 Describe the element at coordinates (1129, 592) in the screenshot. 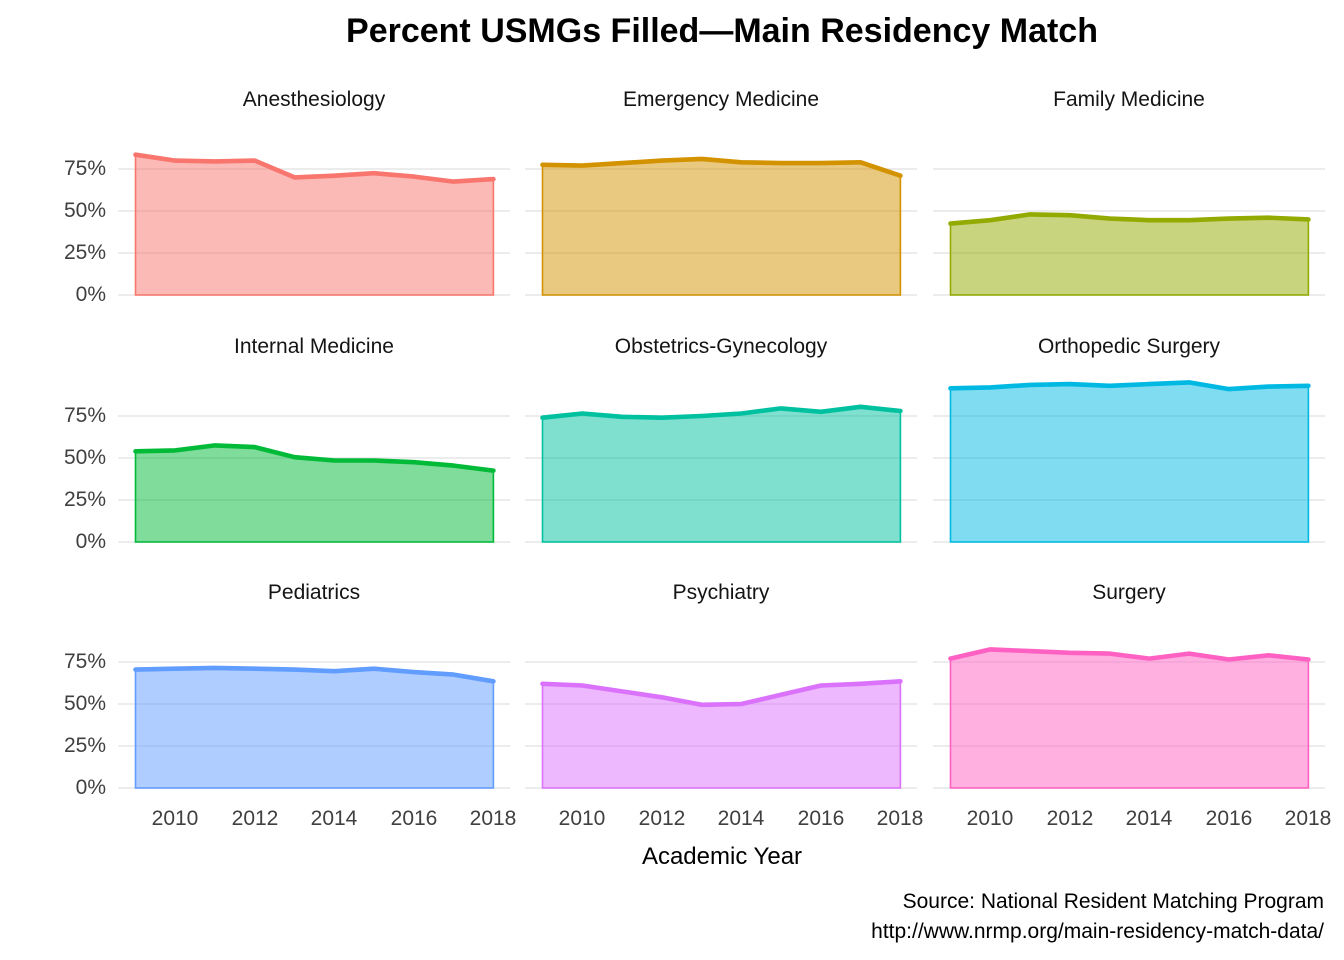

I see `facet-title: Surgery` at that location.